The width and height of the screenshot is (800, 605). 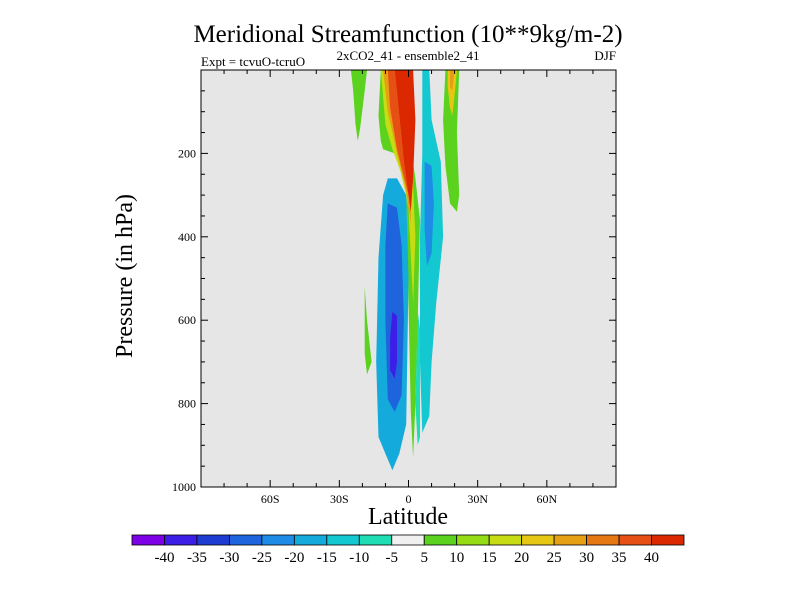 I want to click on y-tick-label: 800, so click(x=187, y=404).